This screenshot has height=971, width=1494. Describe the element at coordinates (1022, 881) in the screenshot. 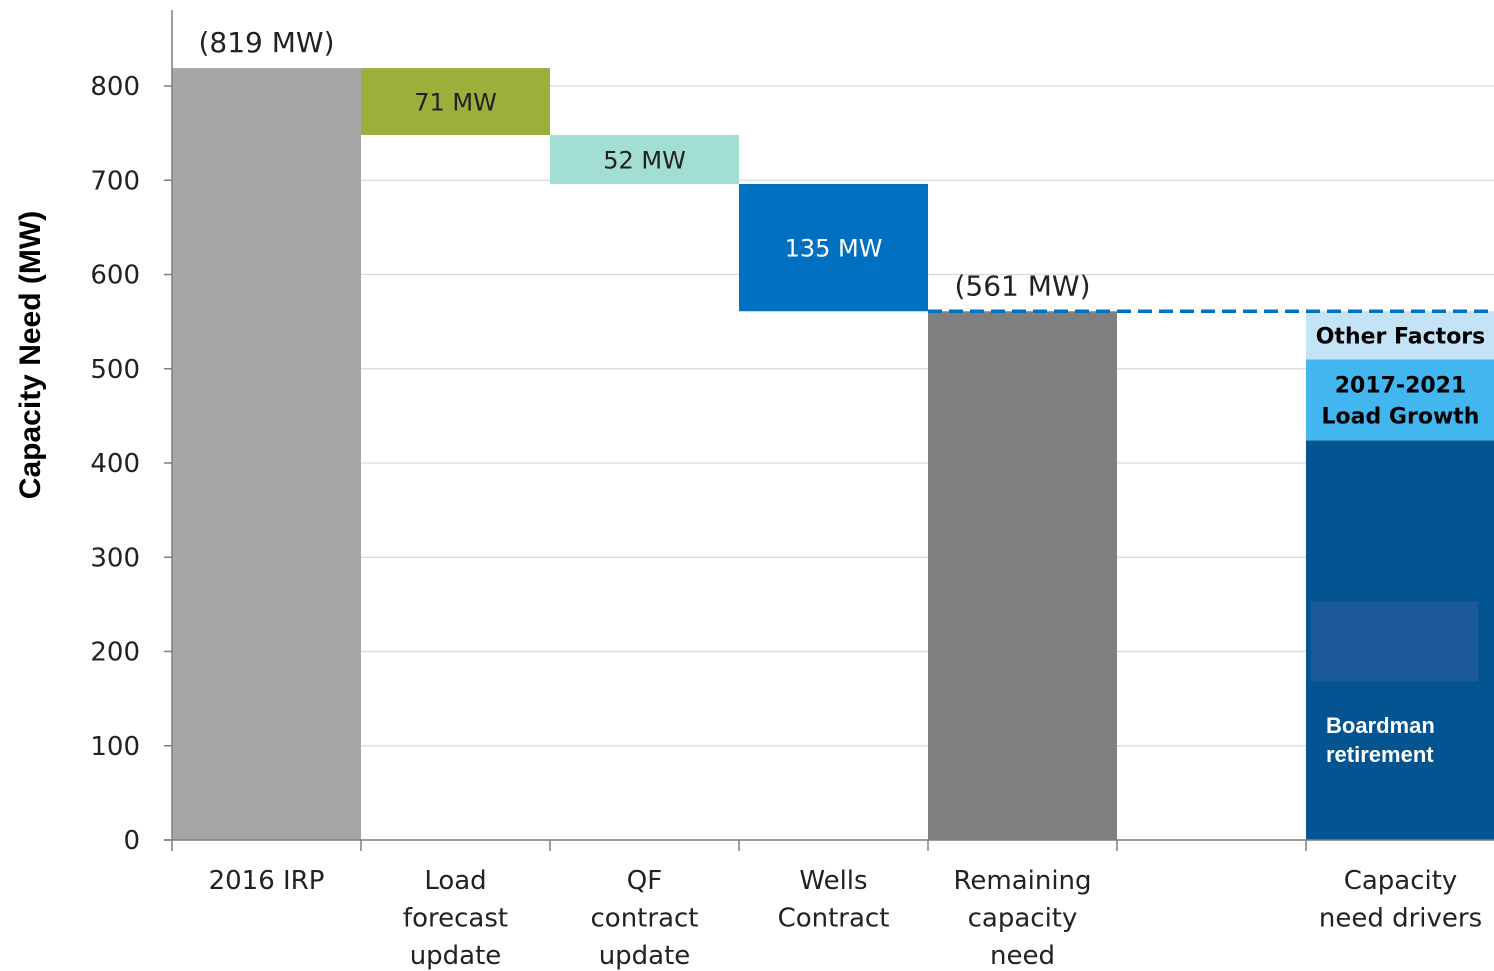

I see `x-category-label: Remaining` at that location.